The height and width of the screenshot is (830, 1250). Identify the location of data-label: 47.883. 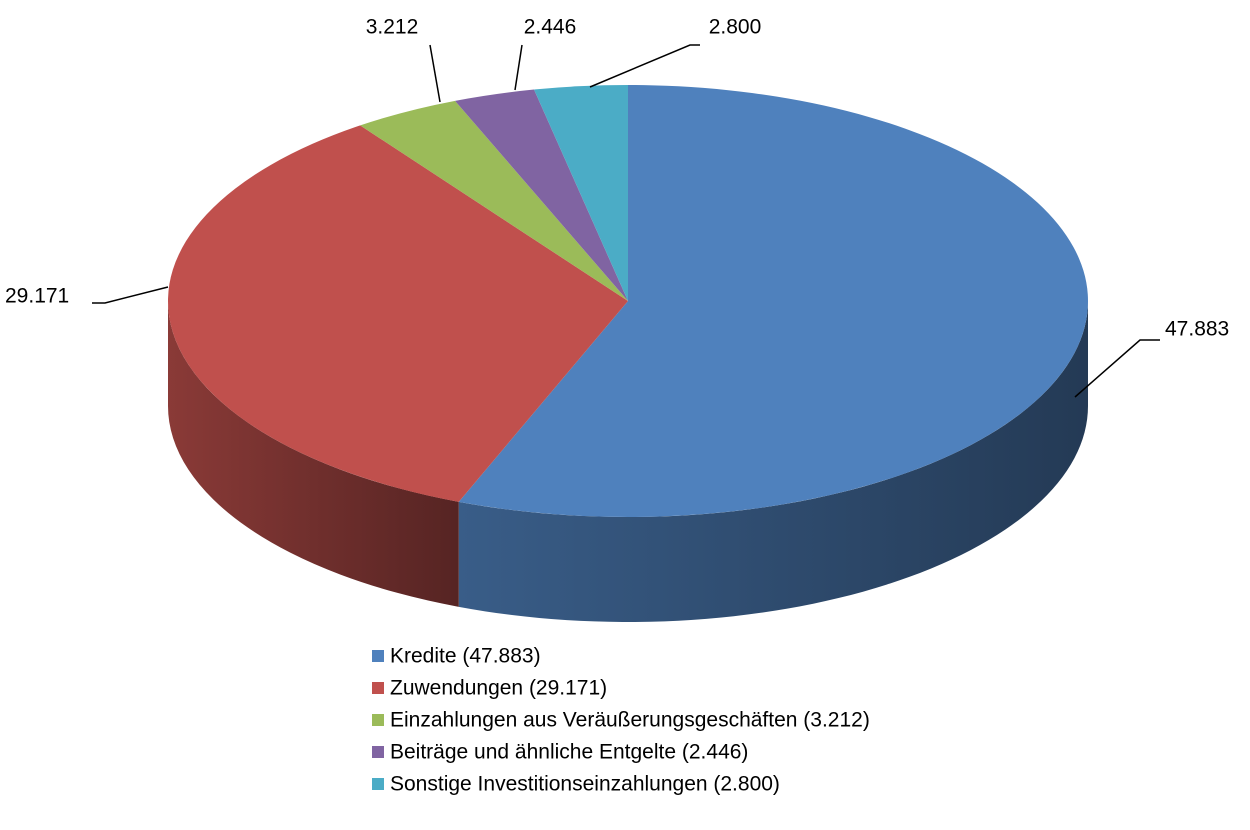
(1197, 329).